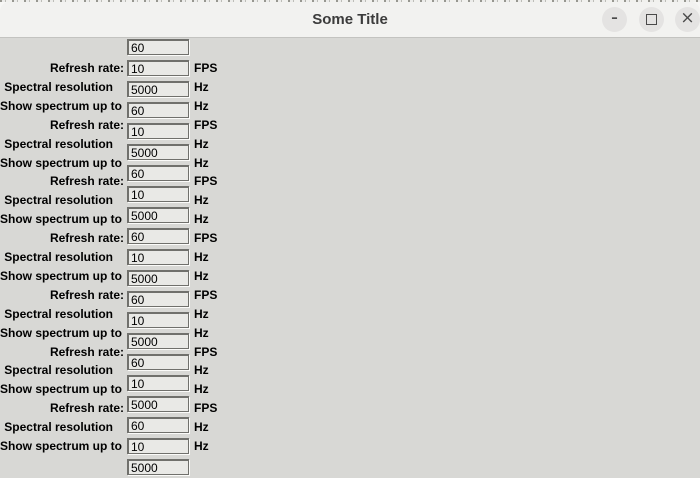 The width and height of the screenshot is (700, 478). I want to click on close-button: ×, so click(687, 19).